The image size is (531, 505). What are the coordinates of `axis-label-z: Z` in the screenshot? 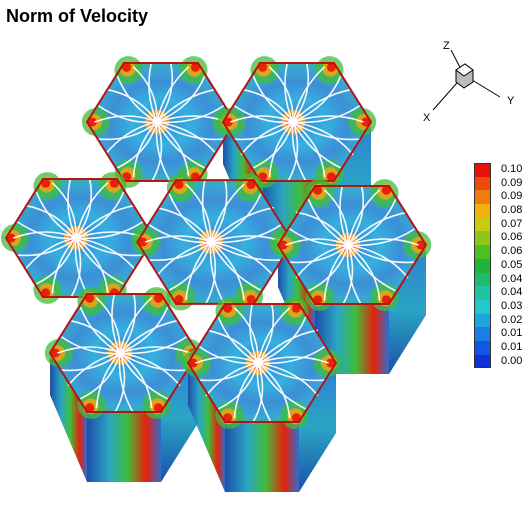 It's located at (446, 46).